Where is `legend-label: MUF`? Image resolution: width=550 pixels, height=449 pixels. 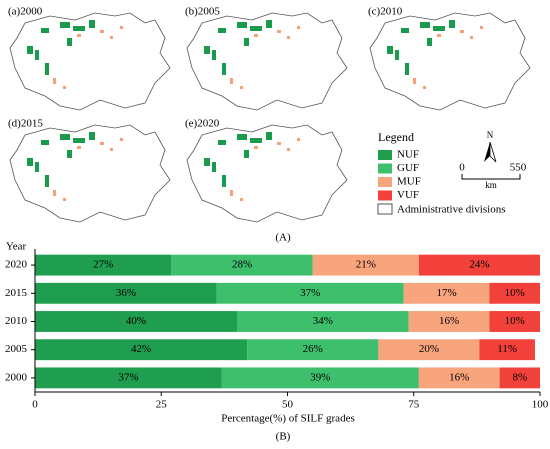
legend-label: MUF is located at coordinates (409, 182).